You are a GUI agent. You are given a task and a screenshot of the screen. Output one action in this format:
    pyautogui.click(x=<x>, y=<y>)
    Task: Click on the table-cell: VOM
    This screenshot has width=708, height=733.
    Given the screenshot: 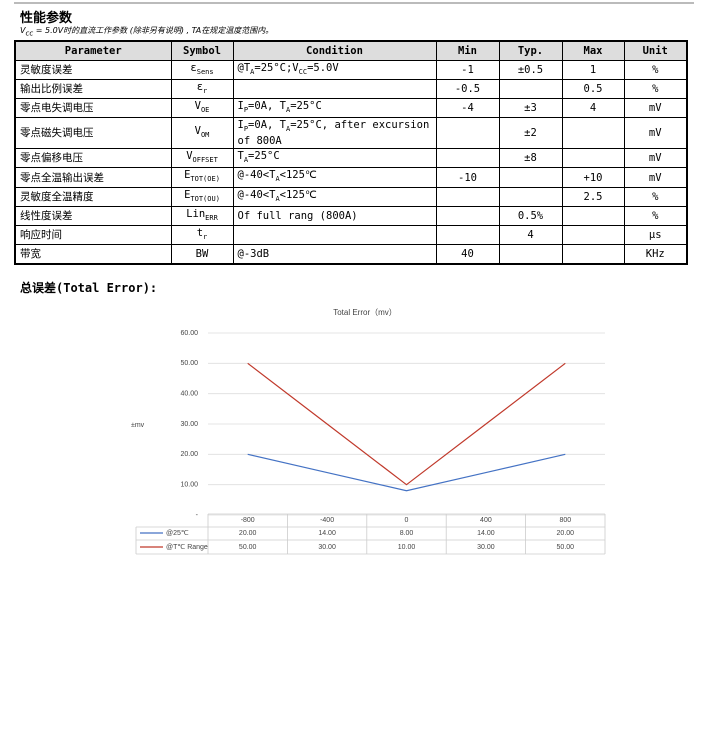 What is the action you would take?
    pyautogui.click(x=202, y=133)
    